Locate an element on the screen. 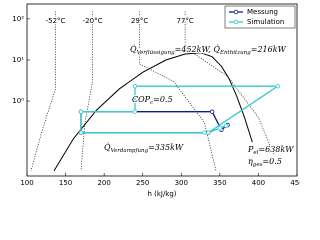 The height and width of the screenshot is (240, 320). annotation-part: ges is located at coordinates (258, 165).